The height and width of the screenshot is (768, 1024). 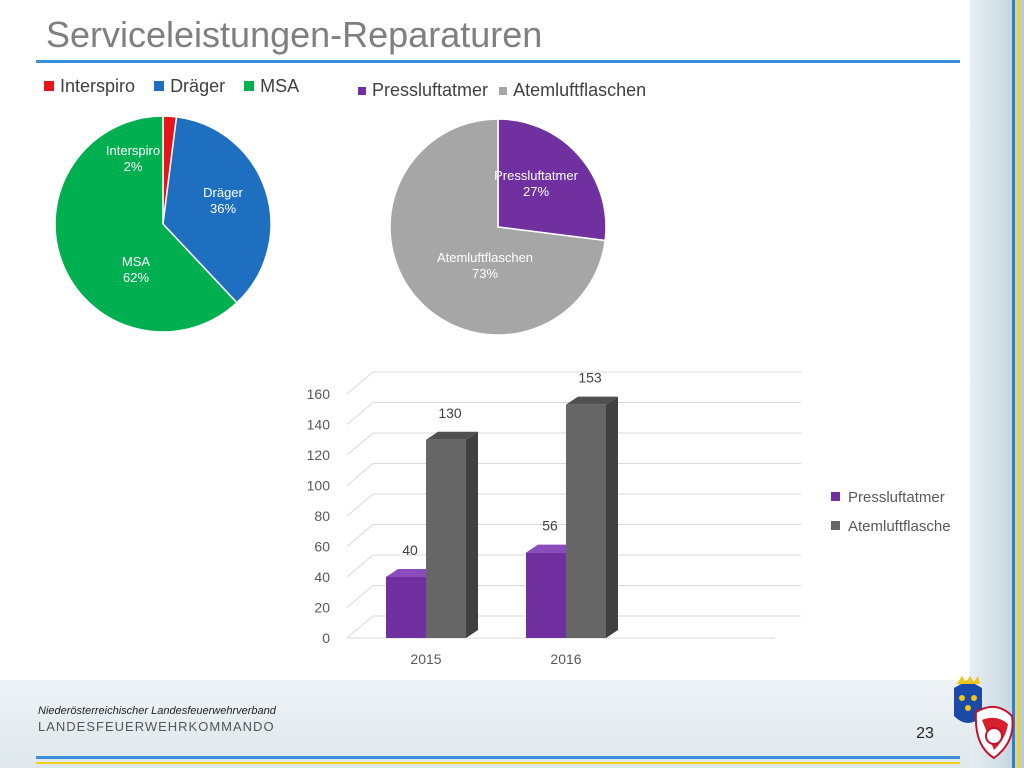 What do you see at coordinates (223, 208) in the screenshot?
I see `pie1-label-value: 36%` at bounding box center [223, 208].